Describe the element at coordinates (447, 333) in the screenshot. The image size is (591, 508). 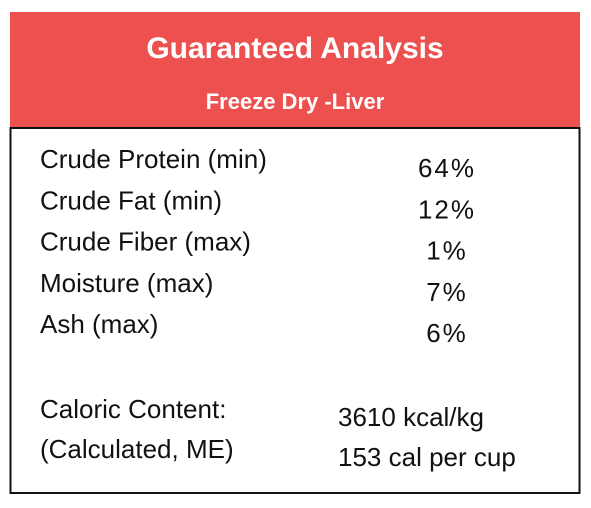
I see `row-value: 6%` at that location.